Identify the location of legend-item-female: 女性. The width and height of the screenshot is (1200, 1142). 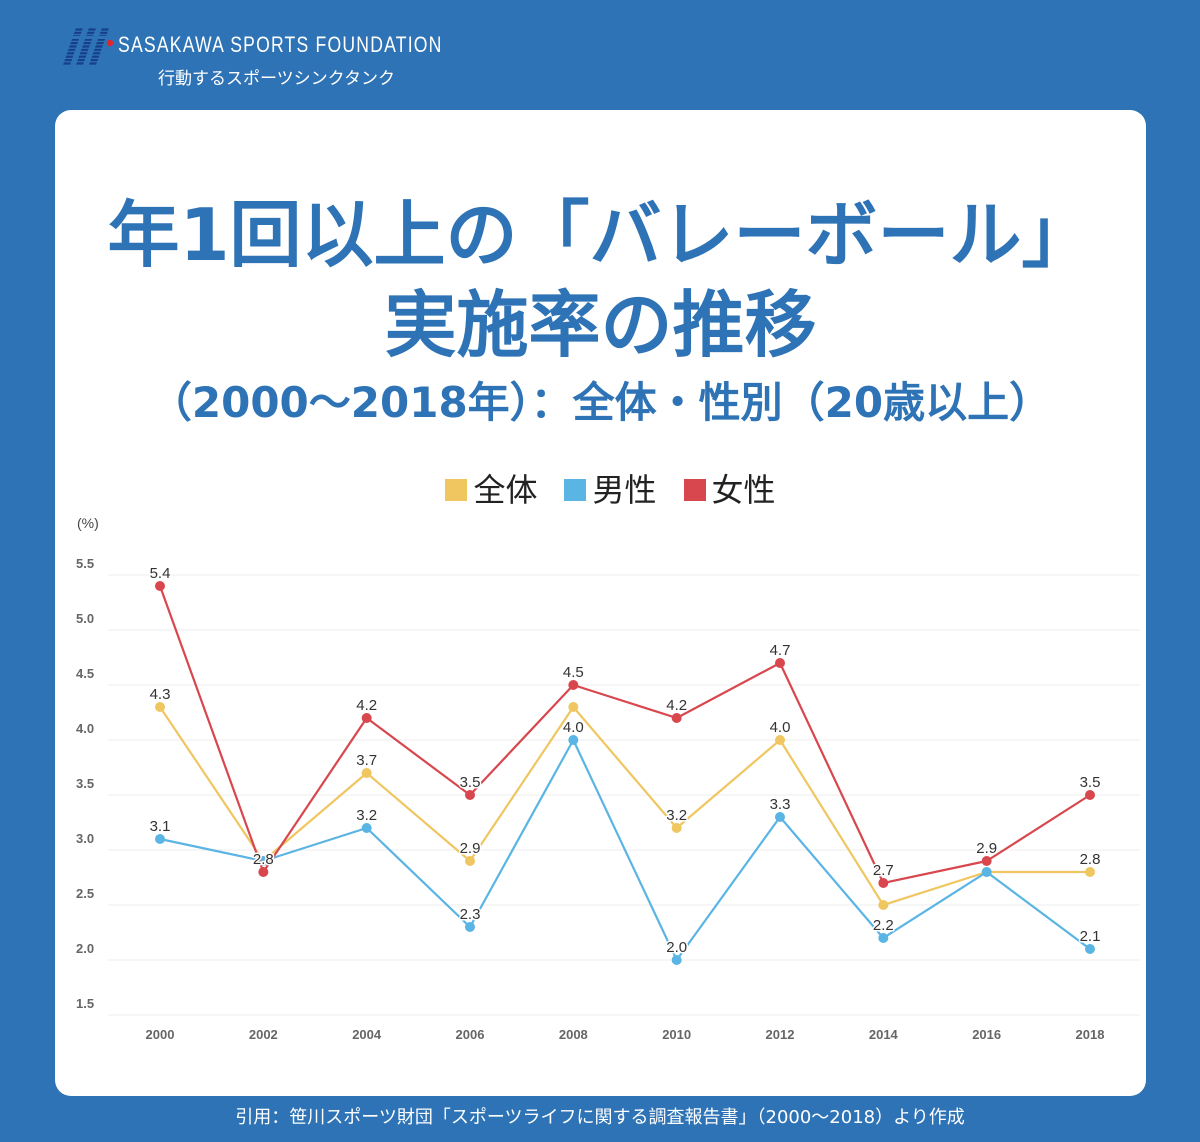
(729, 490).